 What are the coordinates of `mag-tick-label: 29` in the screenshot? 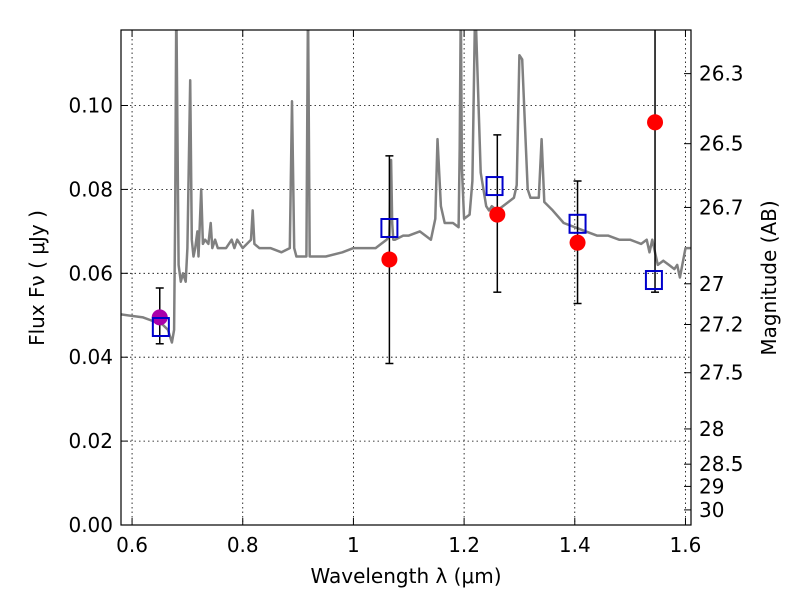 It's located at (711, 486).